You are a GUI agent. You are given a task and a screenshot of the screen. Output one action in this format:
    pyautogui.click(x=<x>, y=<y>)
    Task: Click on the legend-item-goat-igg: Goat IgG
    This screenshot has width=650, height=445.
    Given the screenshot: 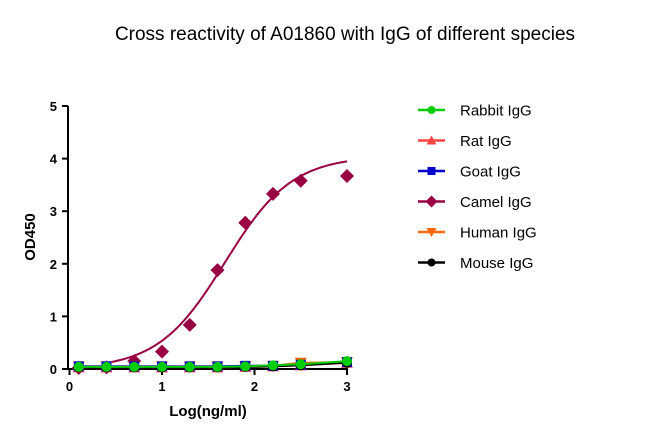 What is the action you would take?
    pyautogui.click(x=469, y=172)
    